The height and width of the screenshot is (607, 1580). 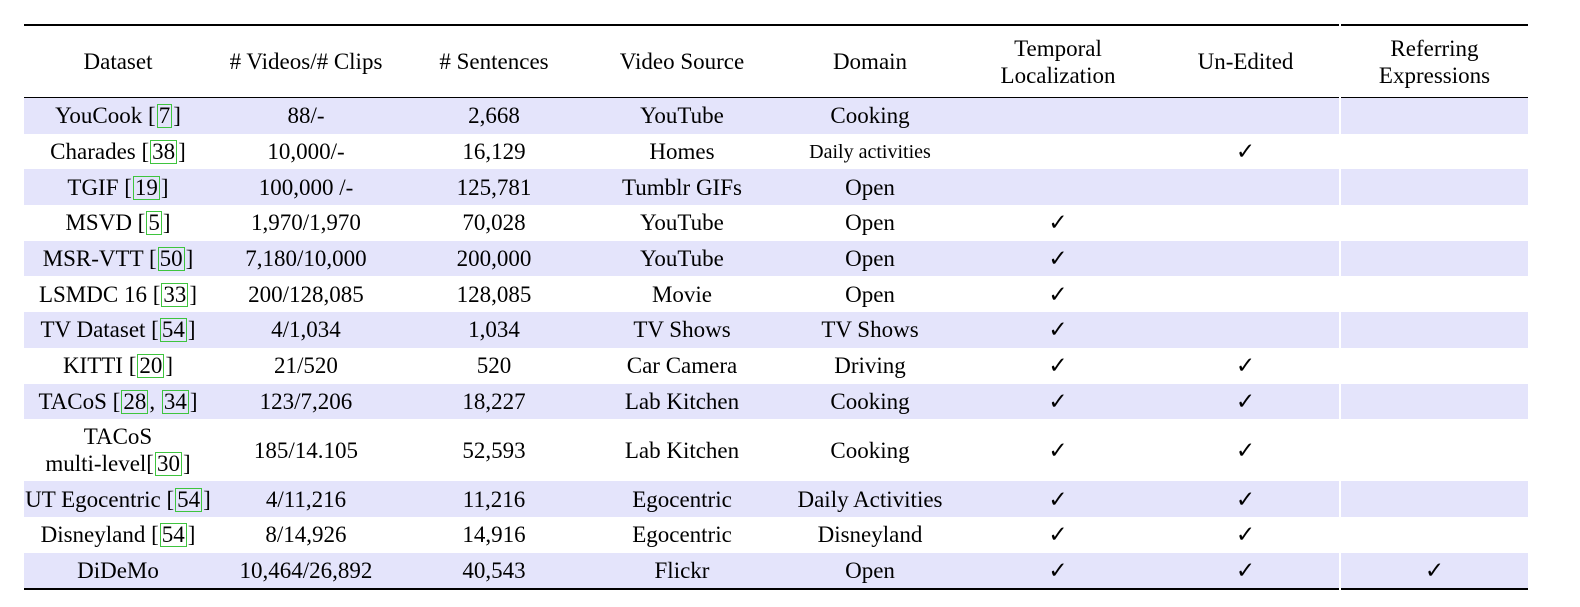 What do you see at coordinates (1058, 187) in the screenshot?
I see `cell-temporal-localization` at bounding box center [1058, 187].